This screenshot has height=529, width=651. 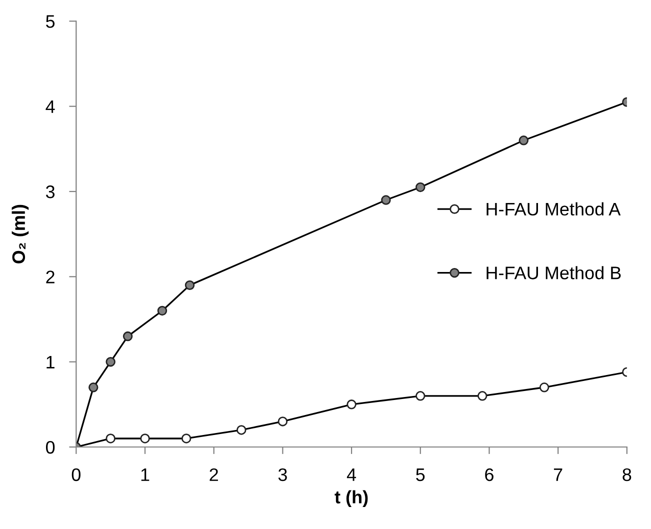 I want to click on y-tick-label: 3, so click(x=50, y=191).